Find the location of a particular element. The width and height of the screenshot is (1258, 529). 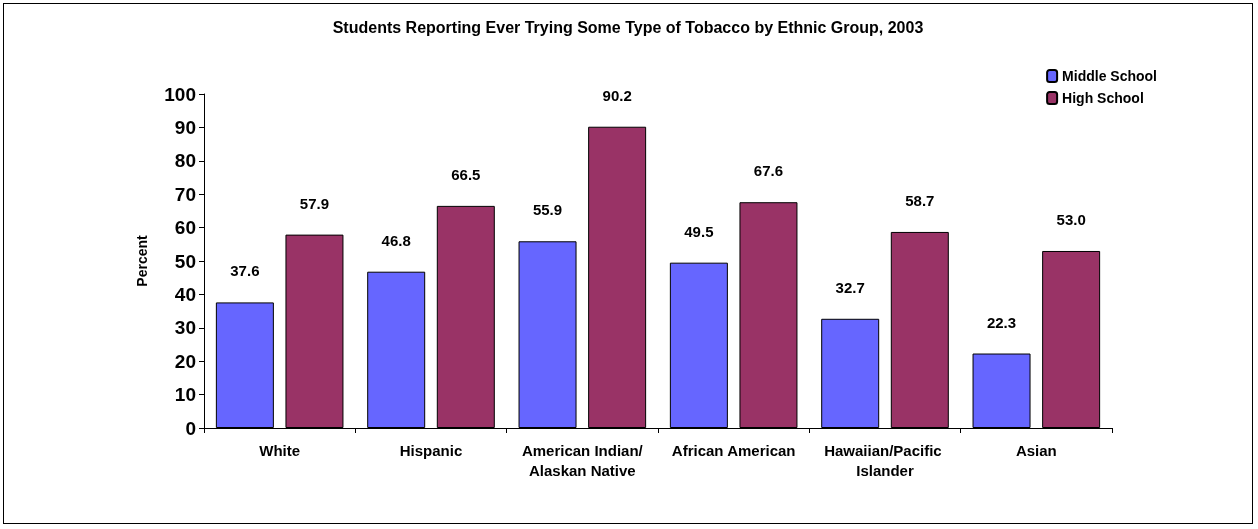

legend-label: High School is located at coordinates (1103, 98).